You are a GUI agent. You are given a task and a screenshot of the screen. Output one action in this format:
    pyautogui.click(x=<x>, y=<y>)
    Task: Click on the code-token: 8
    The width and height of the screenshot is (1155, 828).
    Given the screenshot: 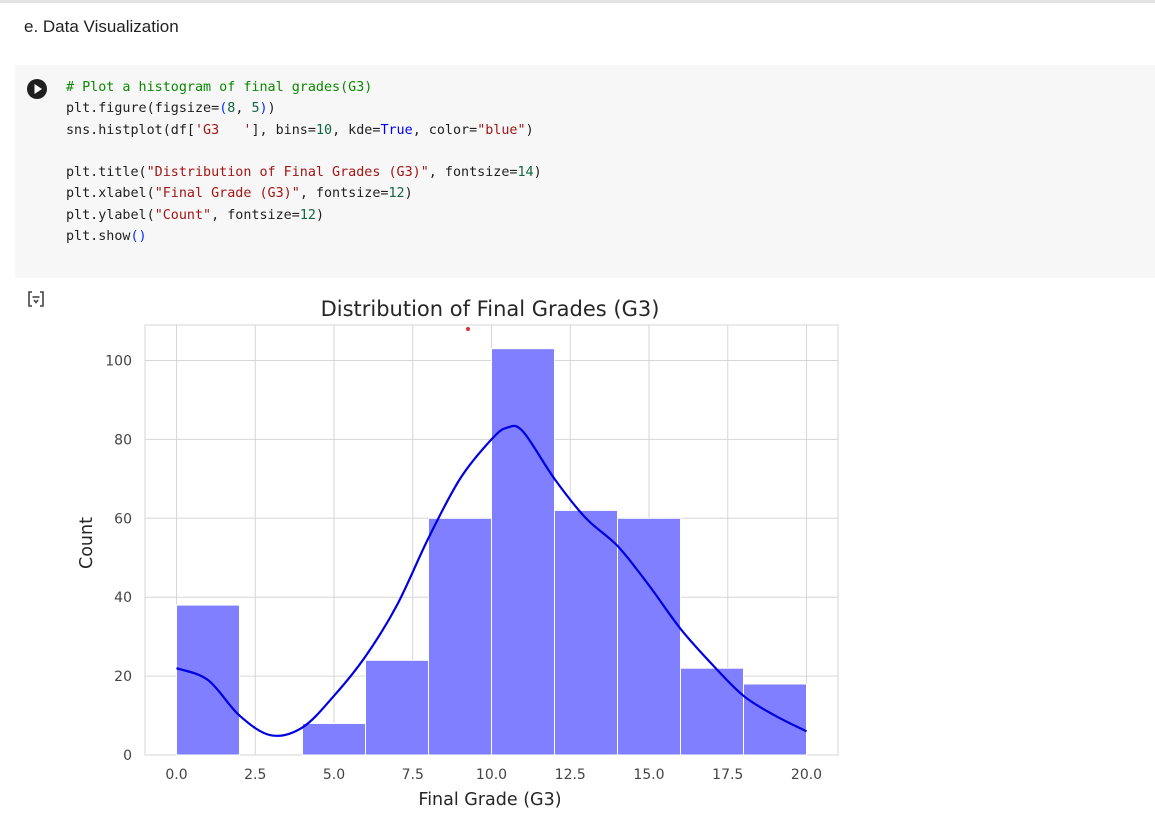 What is the action you would take?
    pyautogui.click(x=231, y=109)
    